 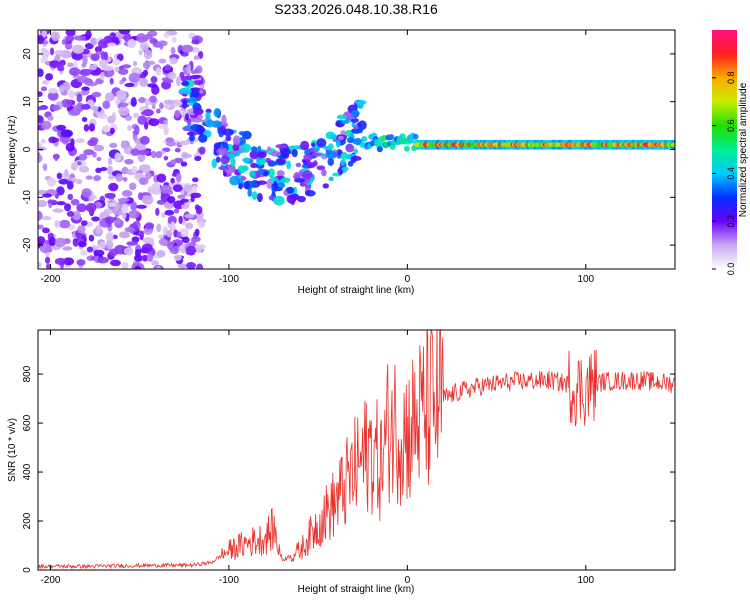 I want to click on colorbar-tick-label: 0.0, so click(x=731, y=269).